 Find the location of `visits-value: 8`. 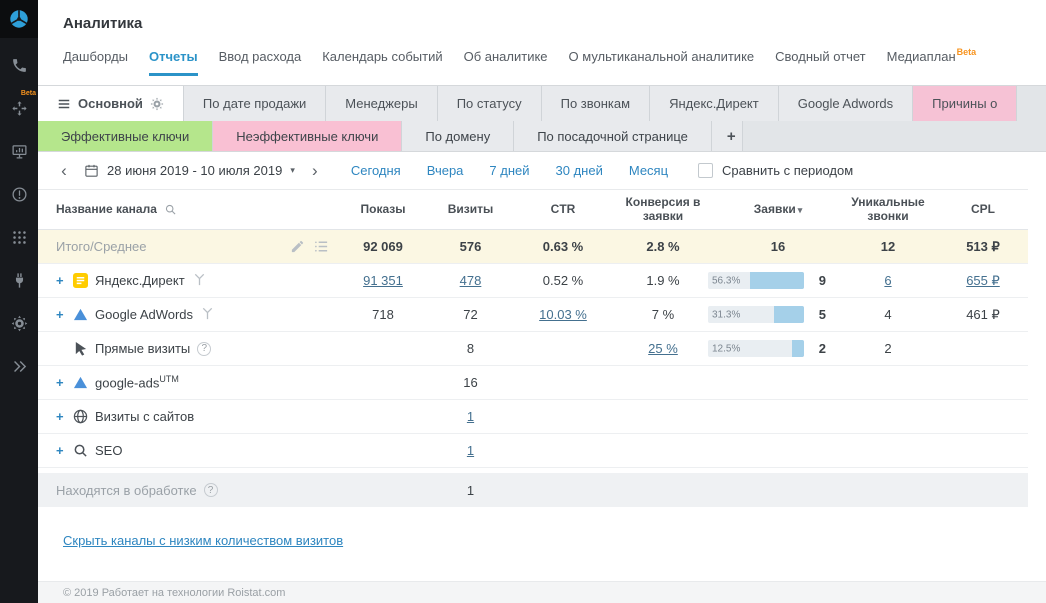

visits-value: 8 is located at coordinates (470, 348).